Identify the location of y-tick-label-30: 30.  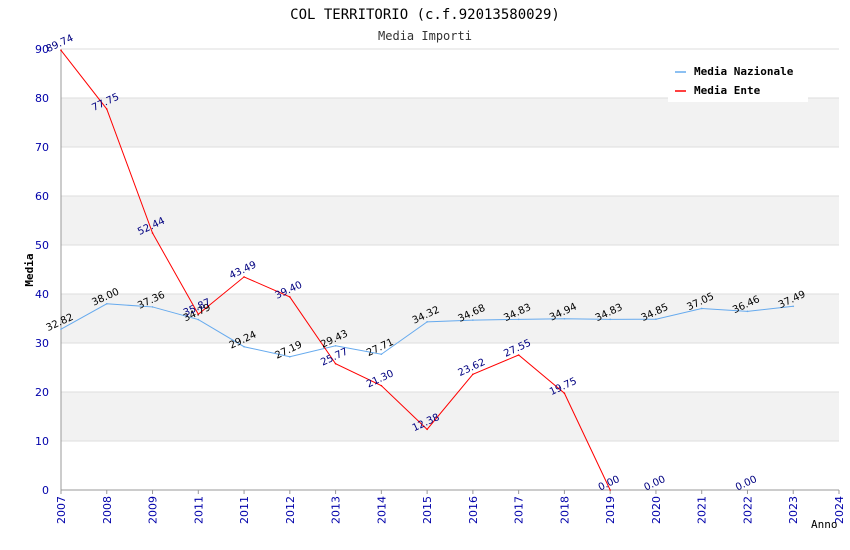
(42, 343).